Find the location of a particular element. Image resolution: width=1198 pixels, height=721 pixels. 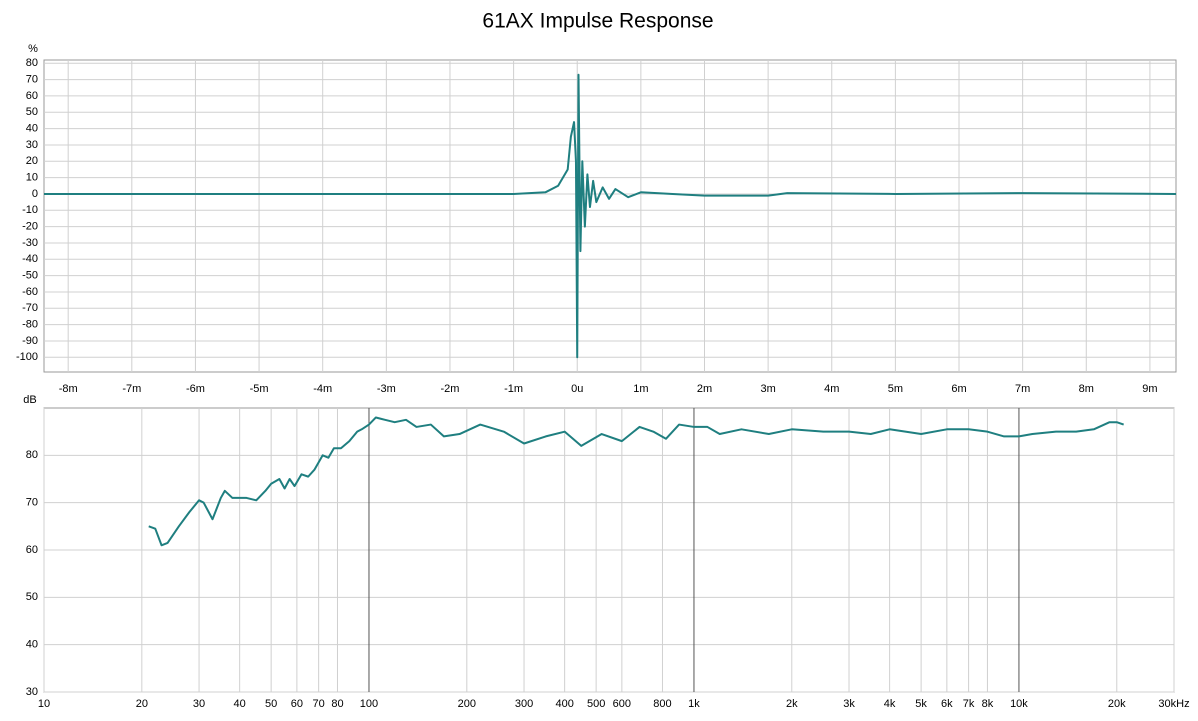

x-tick-label: -7m is located at coordinates (131, 389).